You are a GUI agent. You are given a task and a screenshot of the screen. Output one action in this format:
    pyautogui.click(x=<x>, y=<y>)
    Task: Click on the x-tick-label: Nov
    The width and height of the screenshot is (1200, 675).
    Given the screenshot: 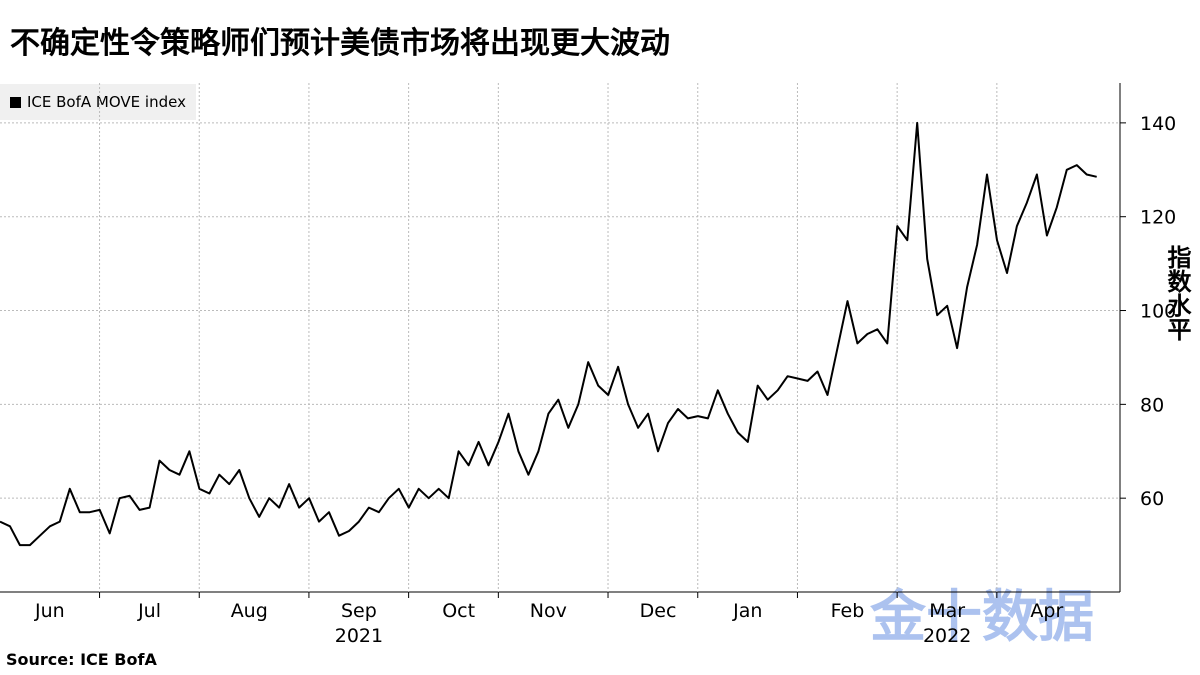 What is the action you would take?
    pyautogui.click(x=548, y=611)
    